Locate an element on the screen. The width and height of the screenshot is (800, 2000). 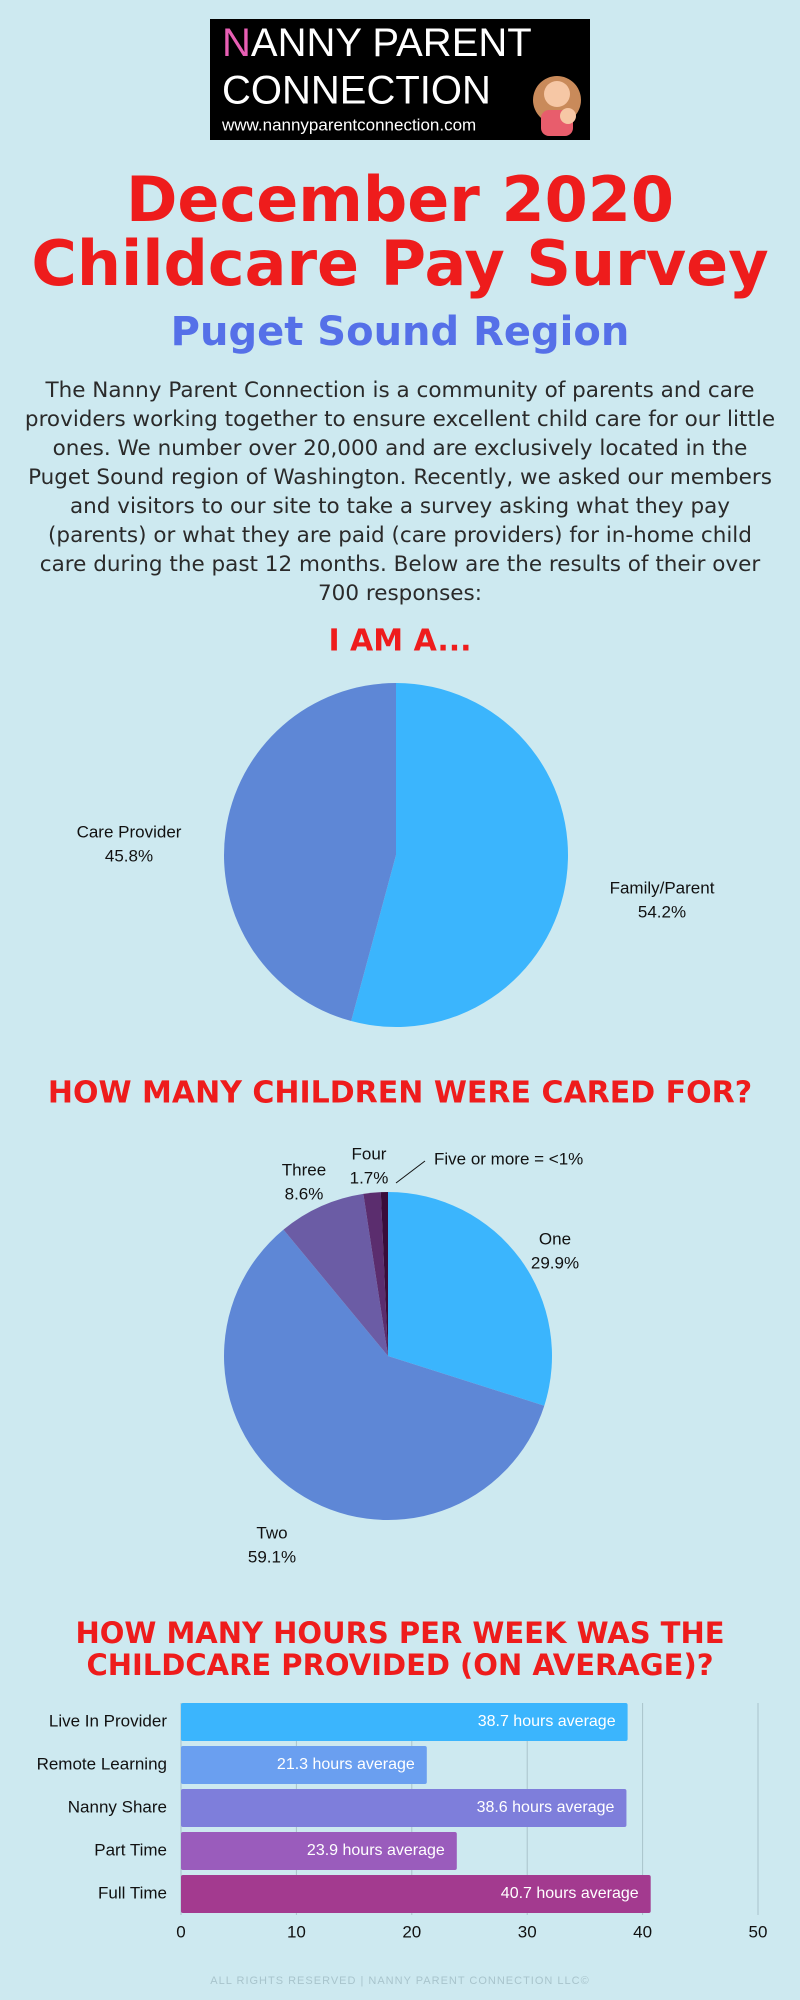
slice-label: Care Provider is located at coordinates (129, 831).